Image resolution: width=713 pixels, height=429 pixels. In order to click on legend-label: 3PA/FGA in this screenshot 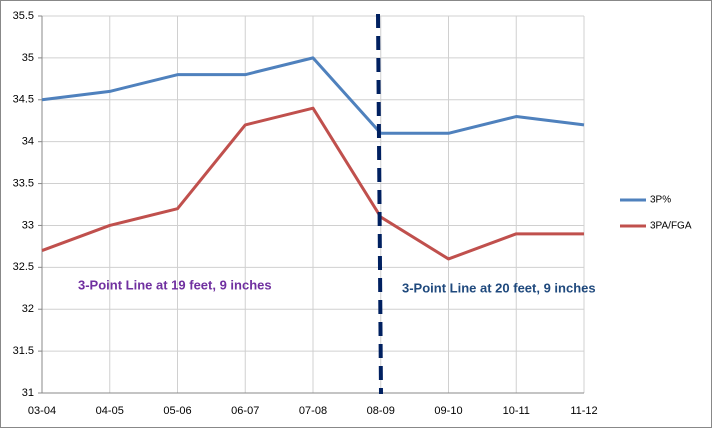, I will do `click(671, 226)`.